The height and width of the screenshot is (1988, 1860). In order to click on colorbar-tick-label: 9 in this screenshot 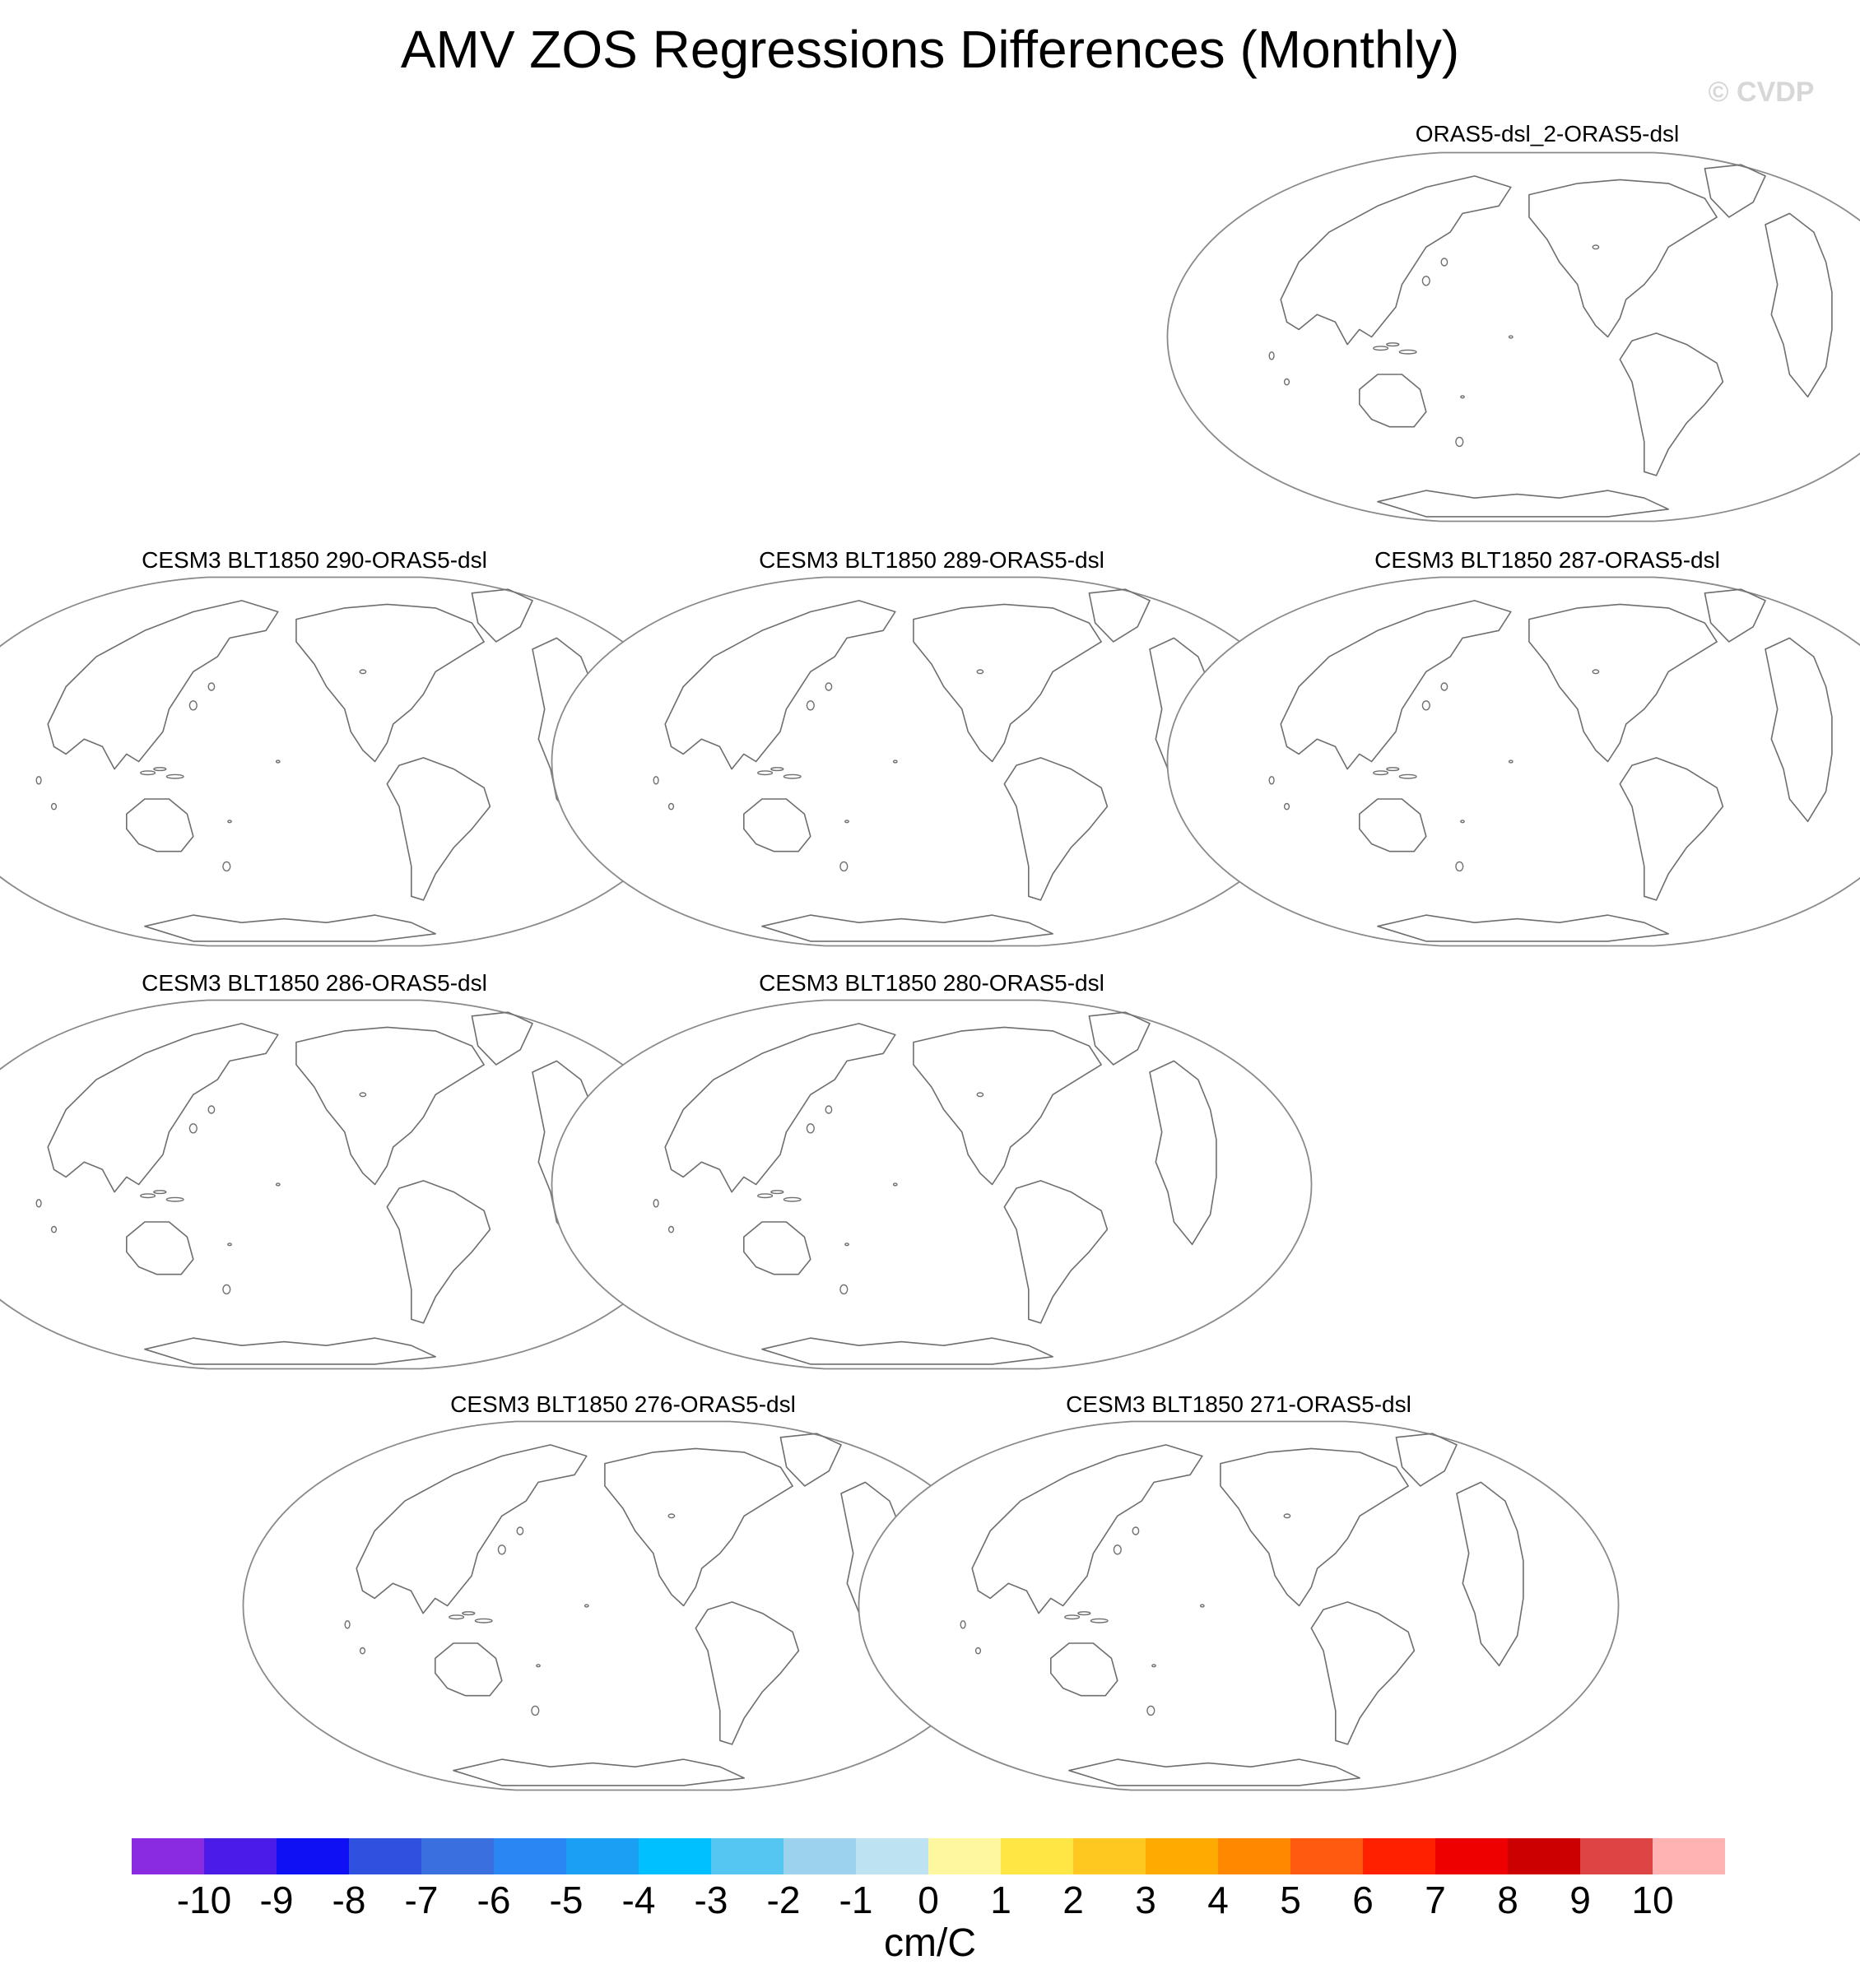, I will do `click(1580, 1900)`.